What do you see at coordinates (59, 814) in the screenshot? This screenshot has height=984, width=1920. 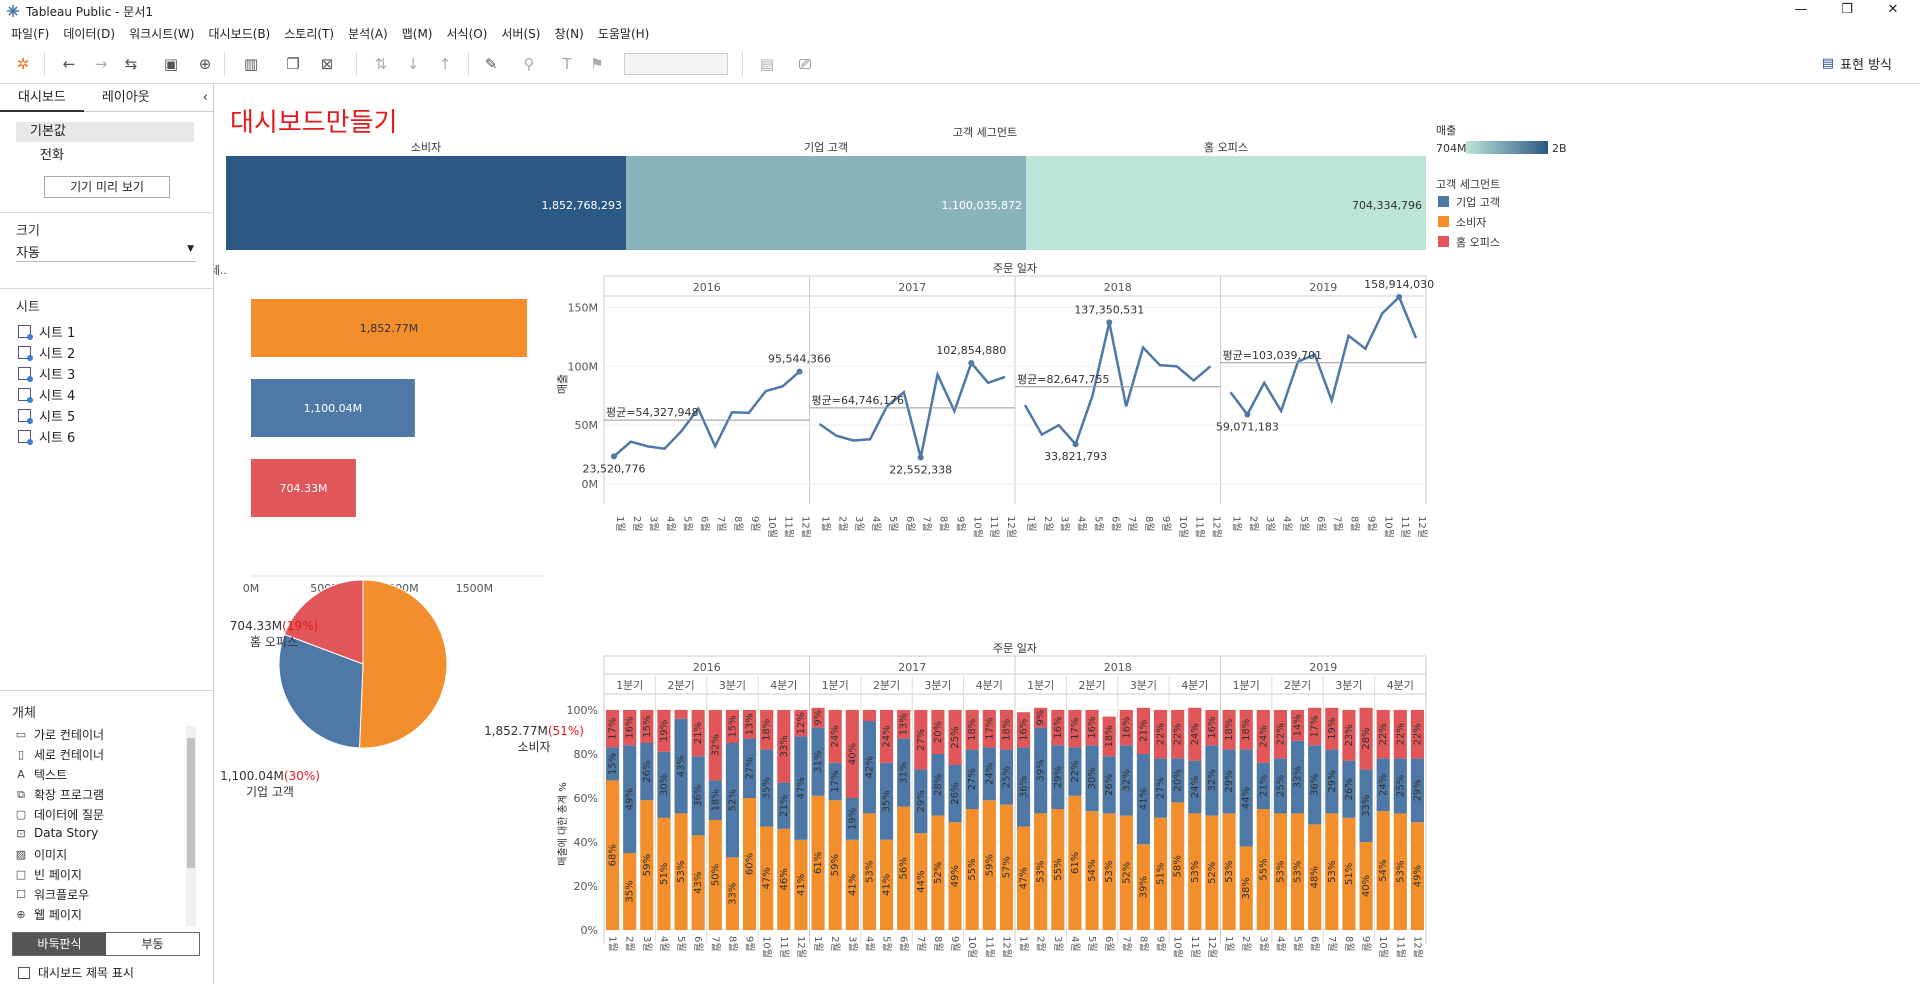 I see `object-ask-data: ▢ 데이터에 질문` at bounding box center [59, 814].